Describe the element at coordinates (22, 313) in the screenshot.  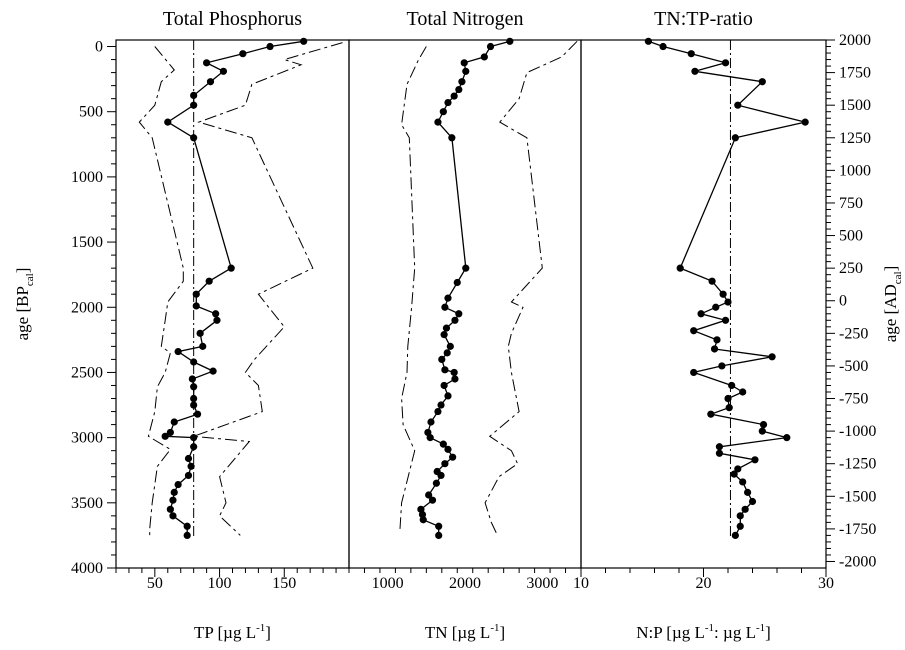
I see `axis-label-part: age [BP` at that location.